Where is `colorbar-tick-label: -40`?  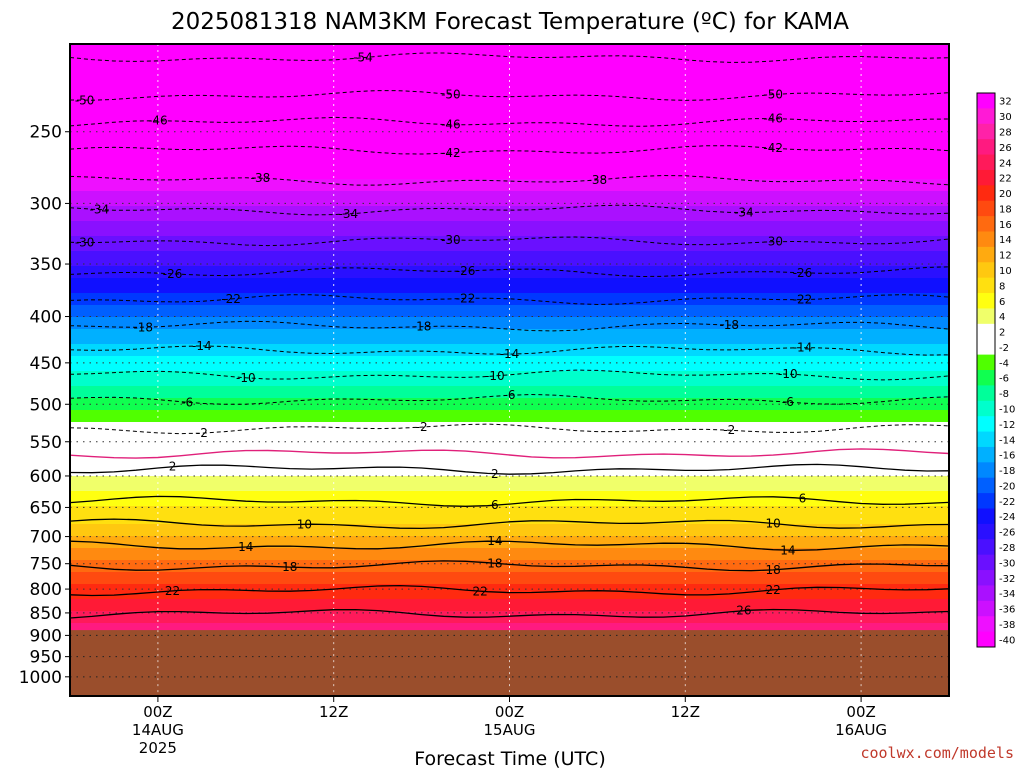
colorbar-tick-label: -40 is located at coordinates (1007, 640).